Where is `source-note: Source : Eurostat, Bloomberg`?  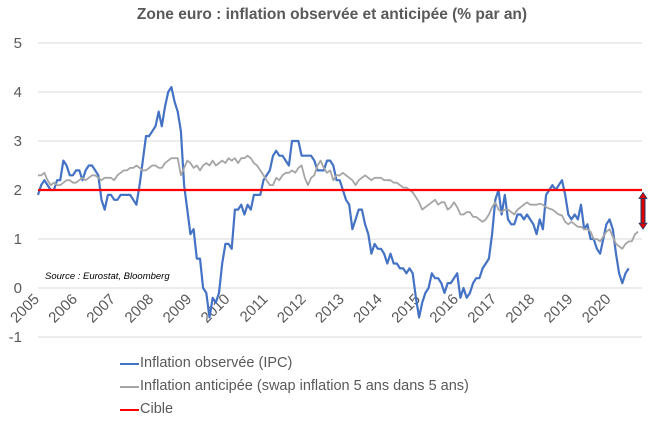
source-note: Source : Eurostat, Bloomberg is located at coordinates (107, 276).